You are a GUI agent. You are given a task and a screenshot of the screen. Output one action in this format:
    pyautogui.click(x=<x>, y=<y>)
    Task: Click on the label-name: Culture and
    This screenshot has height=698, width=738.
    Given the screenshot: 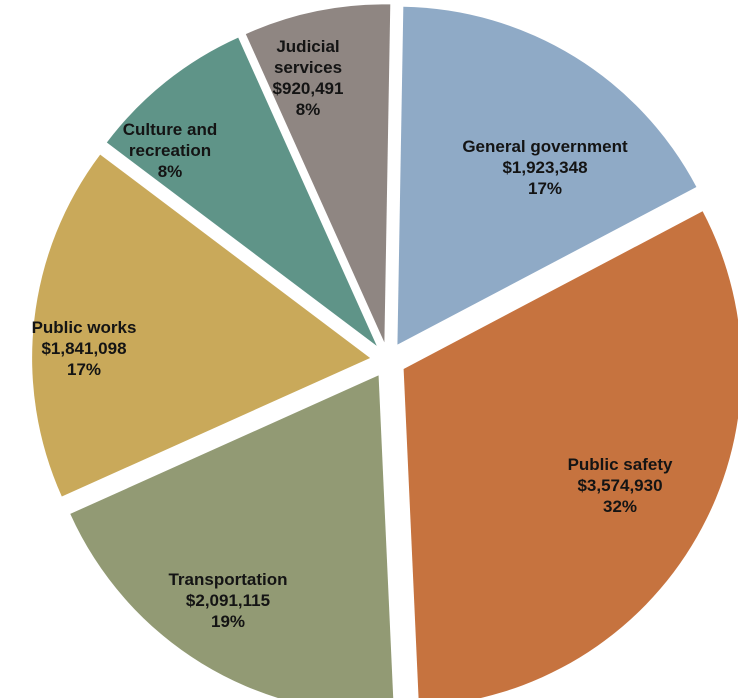 What is the action you would take?
    pyautogui.click(x=170, y=129)
    